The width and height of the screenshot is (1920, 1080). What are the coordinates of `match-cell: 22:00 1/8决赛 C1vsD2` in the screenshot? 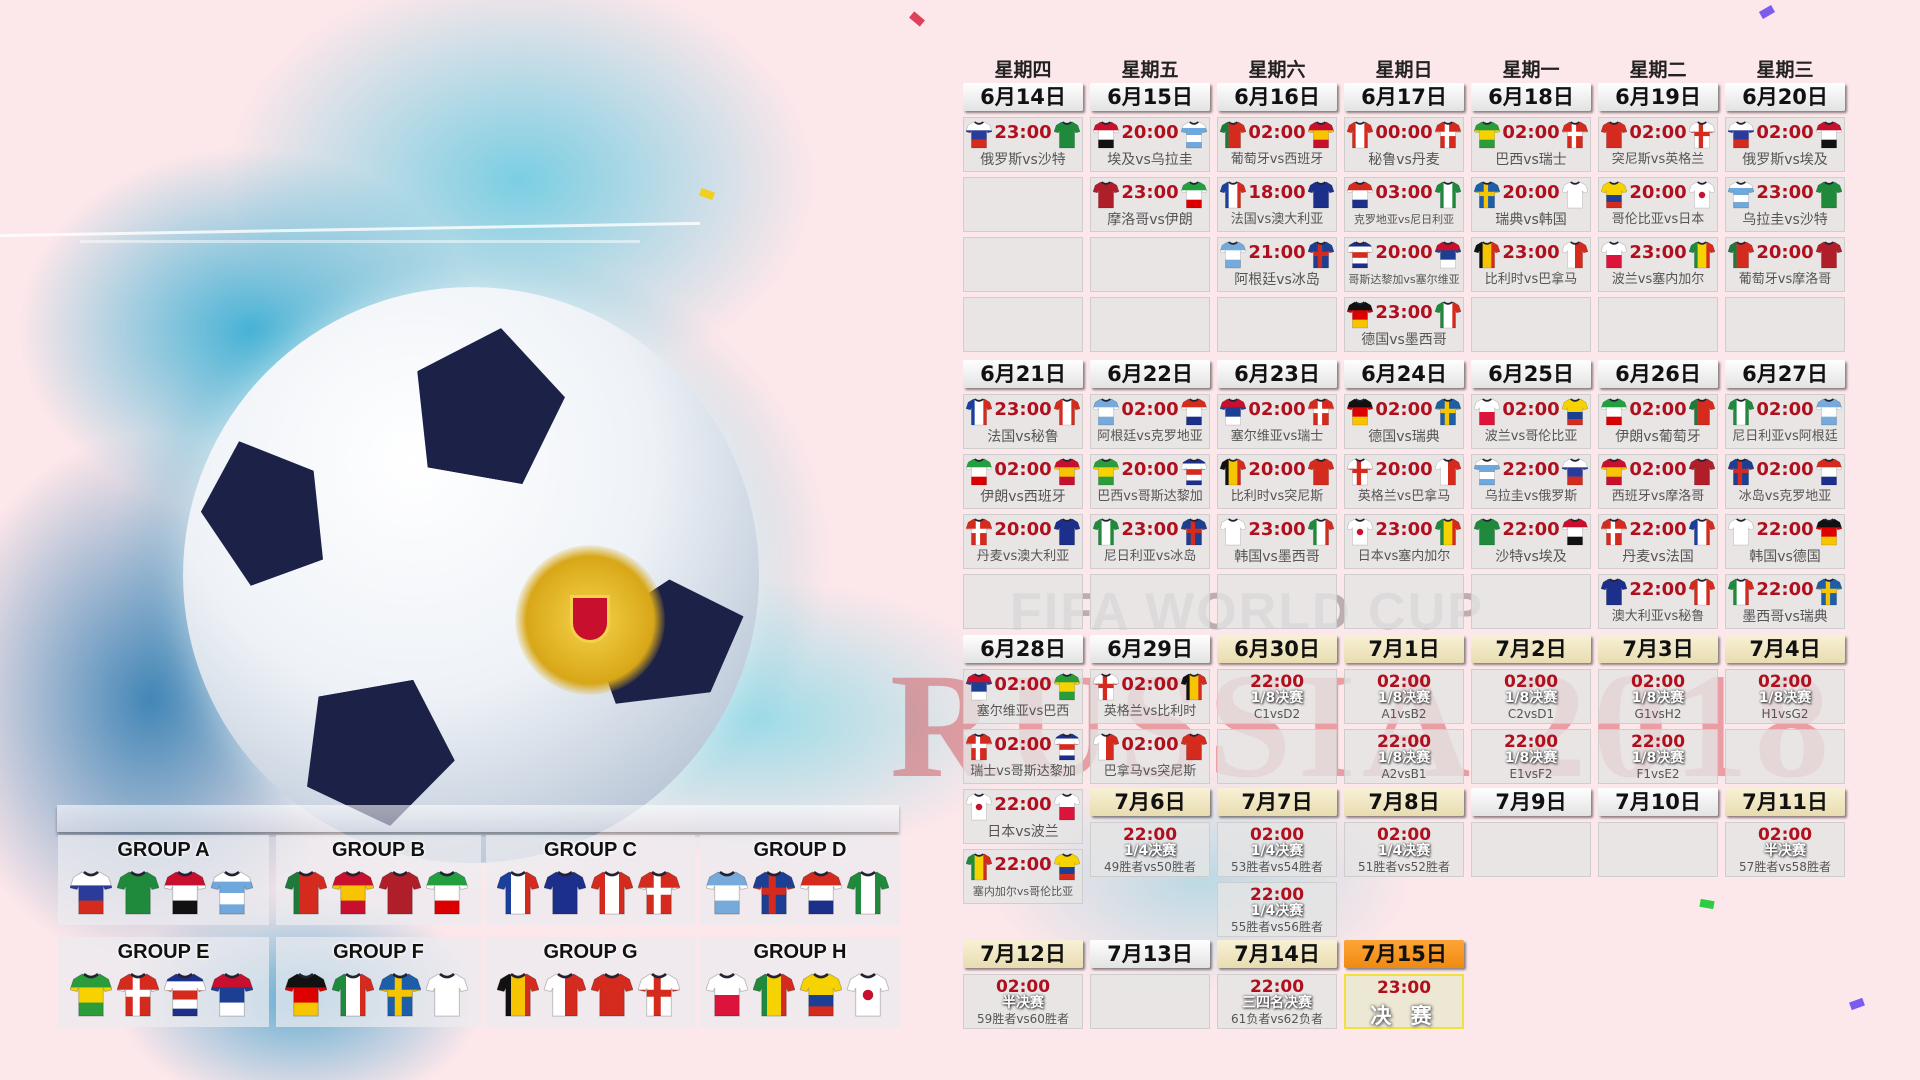 It's located at (1277, 696).